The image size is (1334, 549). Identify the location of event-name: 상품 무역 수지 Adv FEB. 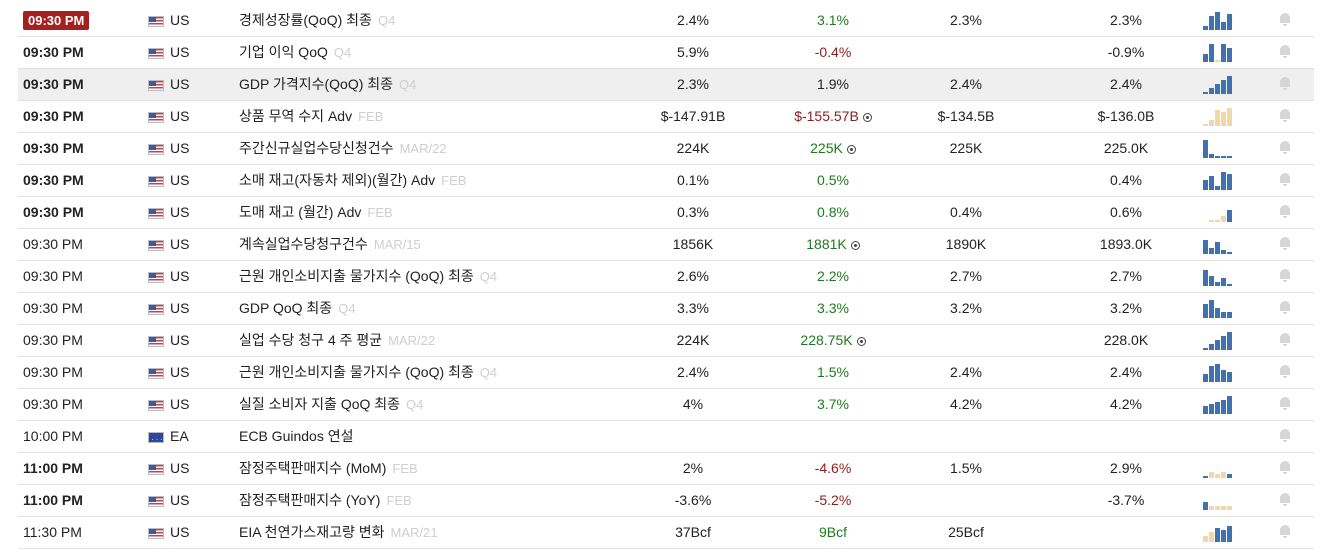
(449, 116).